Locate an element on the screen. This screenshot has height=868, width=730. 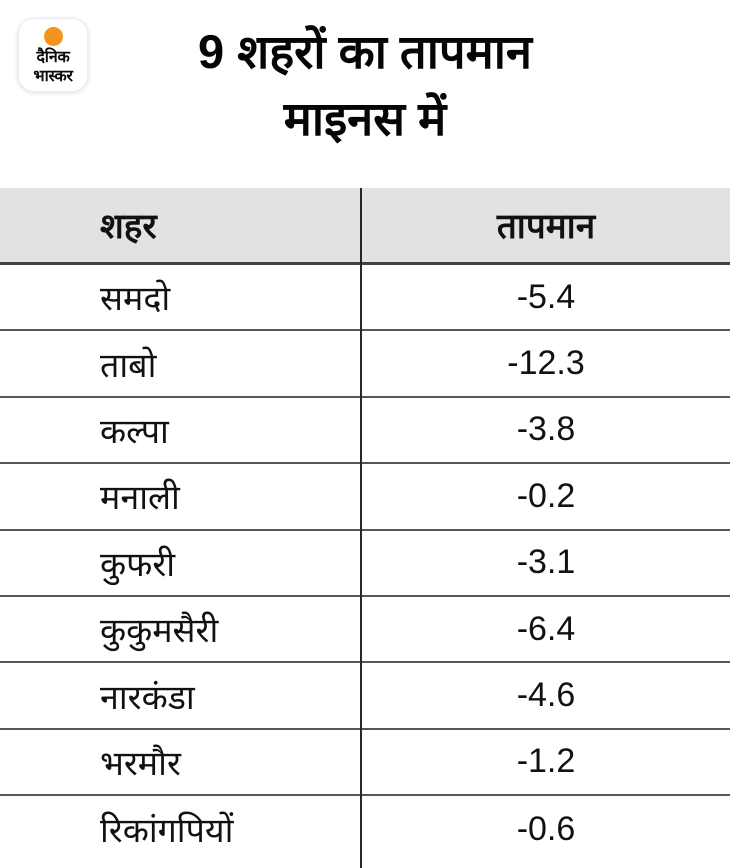
dainik-bhaskar-logo: दैनिक भास्कर is located at coordinates (53, 55).